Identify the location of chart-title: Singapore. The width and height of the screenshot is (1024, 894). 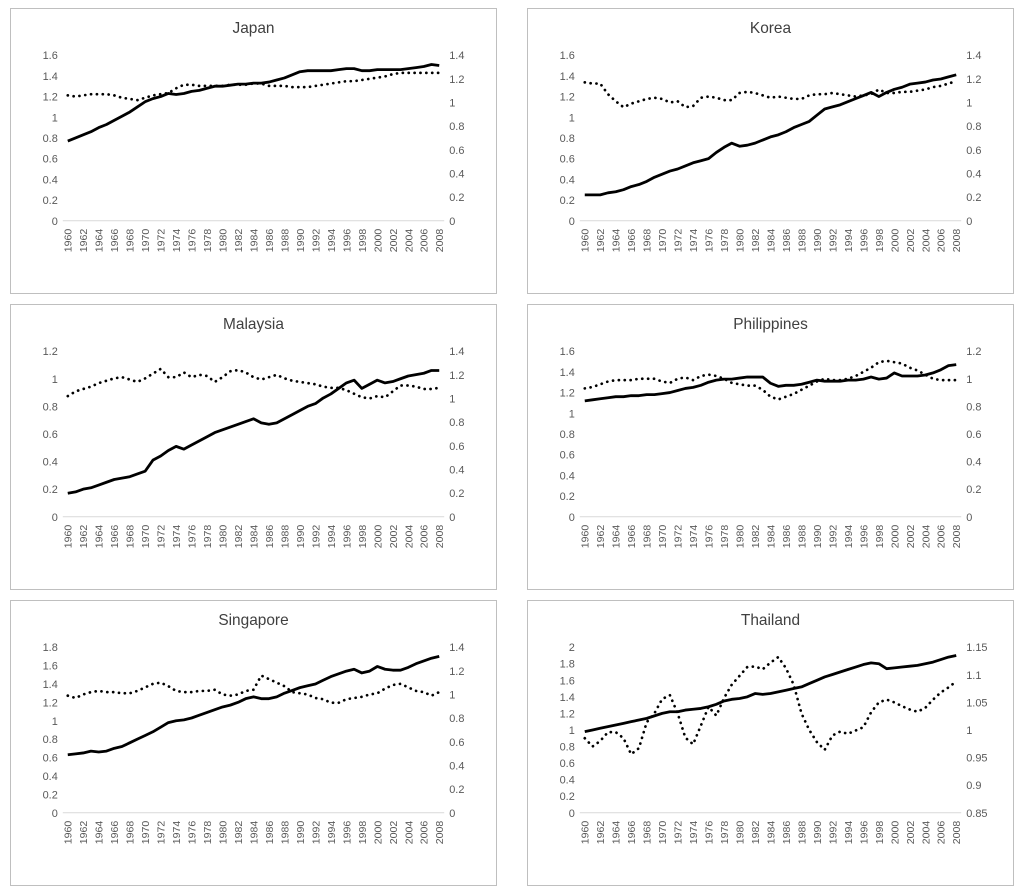
(253, 620).